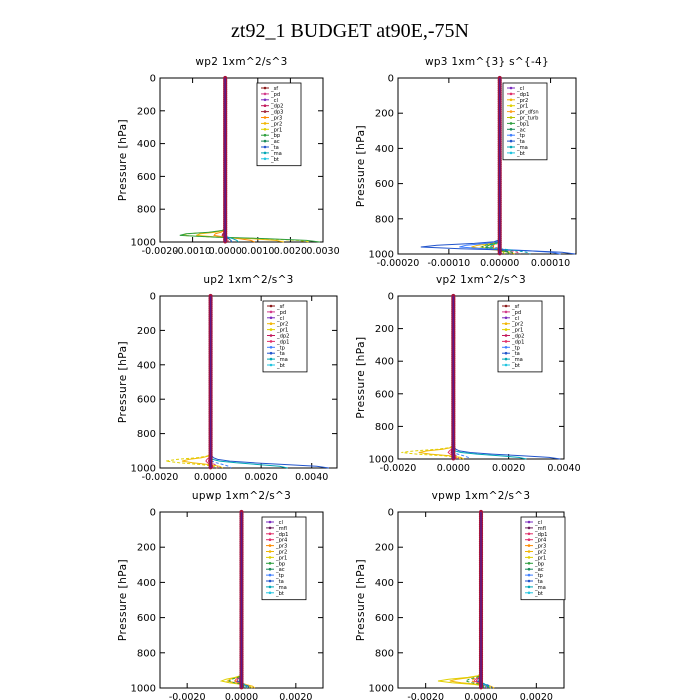 The image size is (700, 700). I want to click on legend-entry: _pr_turb, so click(527, 119).